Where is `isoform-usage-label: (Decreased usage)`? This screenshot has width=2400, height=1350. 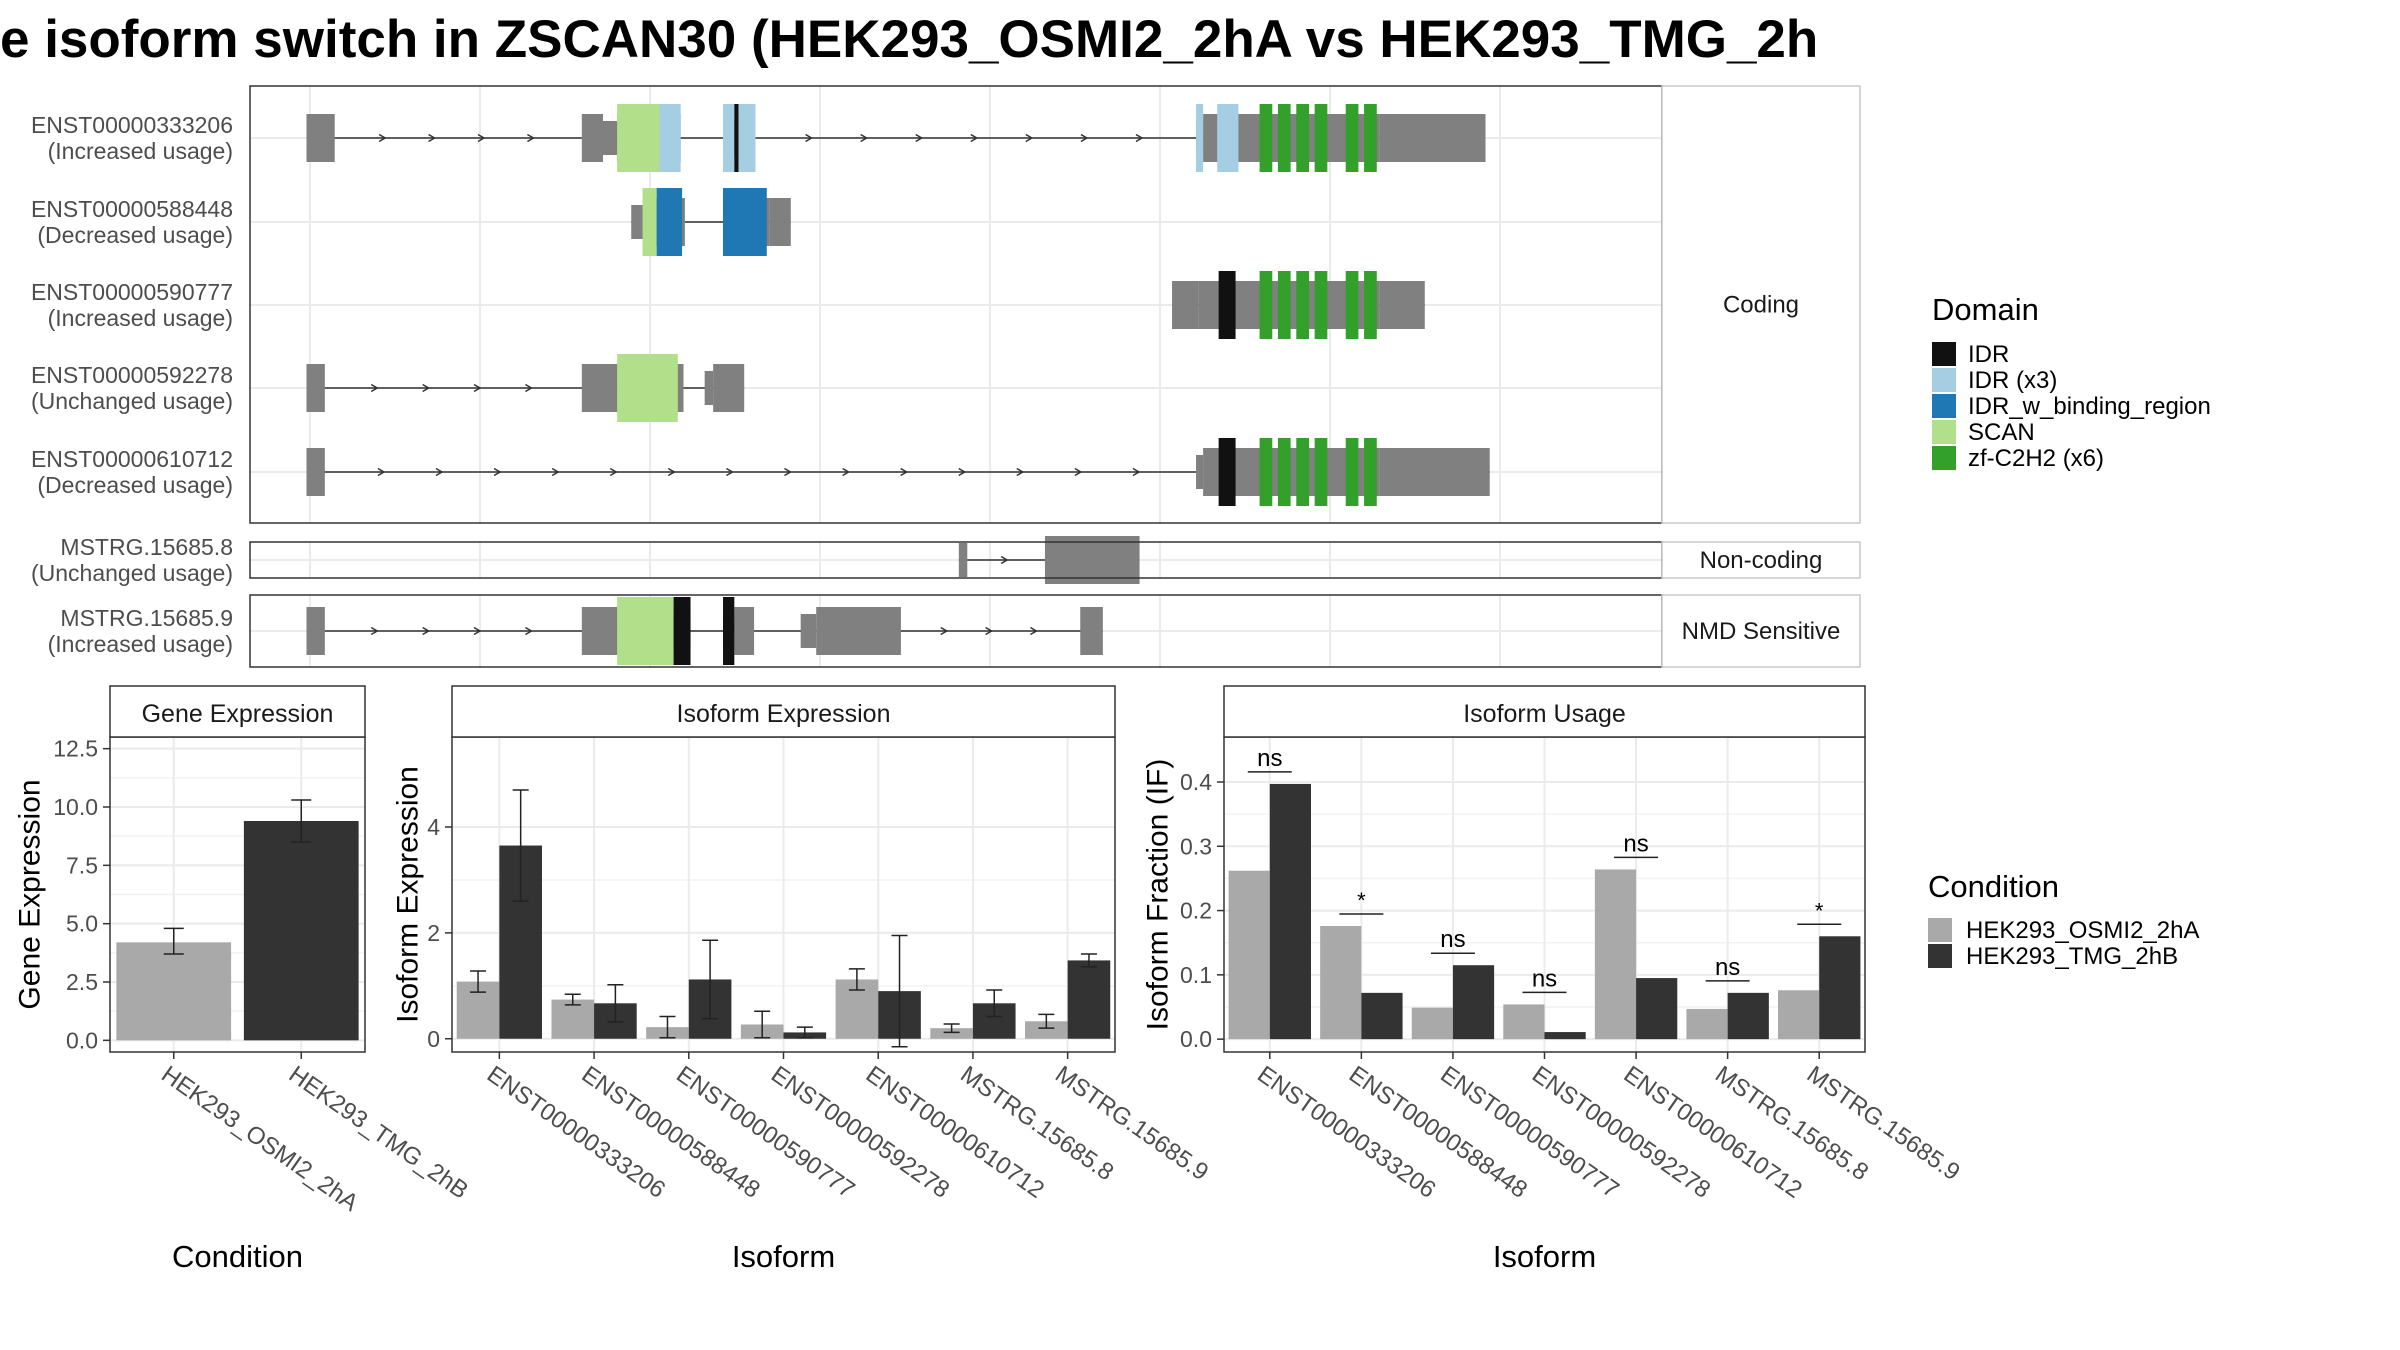 isoform-usage-label: (Decreased usage) is located at coordinates (135, 485).